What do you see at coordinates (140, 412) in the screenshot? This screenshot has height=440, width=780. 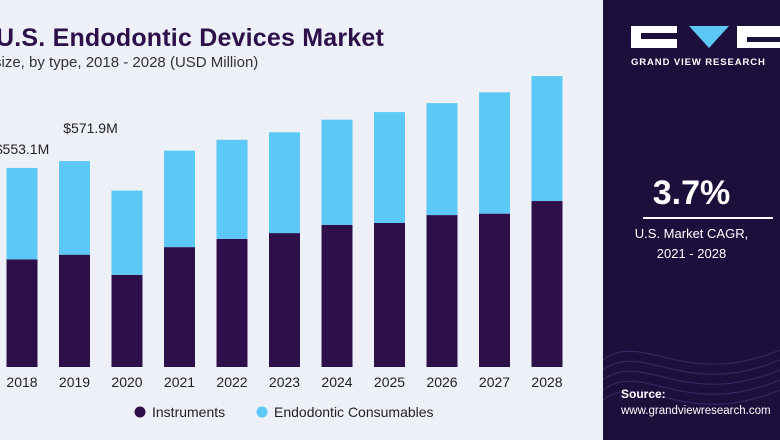 I see `legend-marker-instruments` at bounding box center [140, 412].